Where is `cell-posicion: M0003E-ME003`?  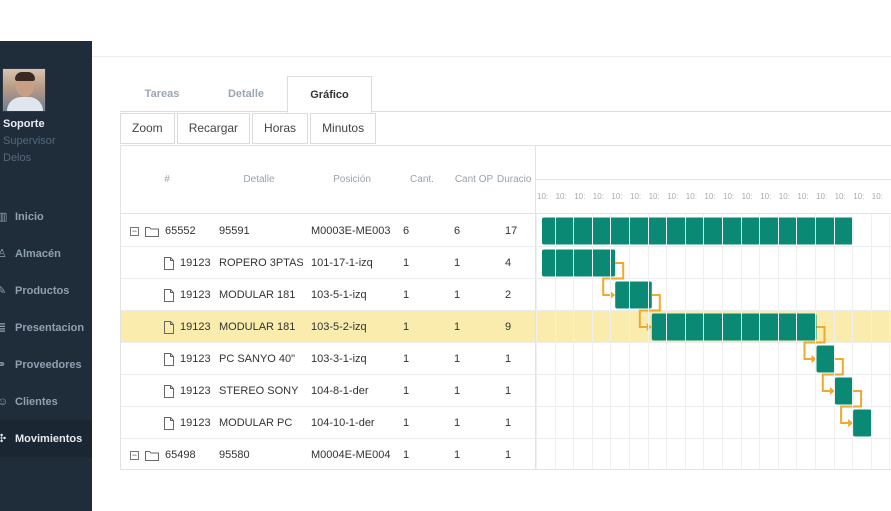 cell-posicion: M0003E-ME003 is located at coordinates (351, 231).